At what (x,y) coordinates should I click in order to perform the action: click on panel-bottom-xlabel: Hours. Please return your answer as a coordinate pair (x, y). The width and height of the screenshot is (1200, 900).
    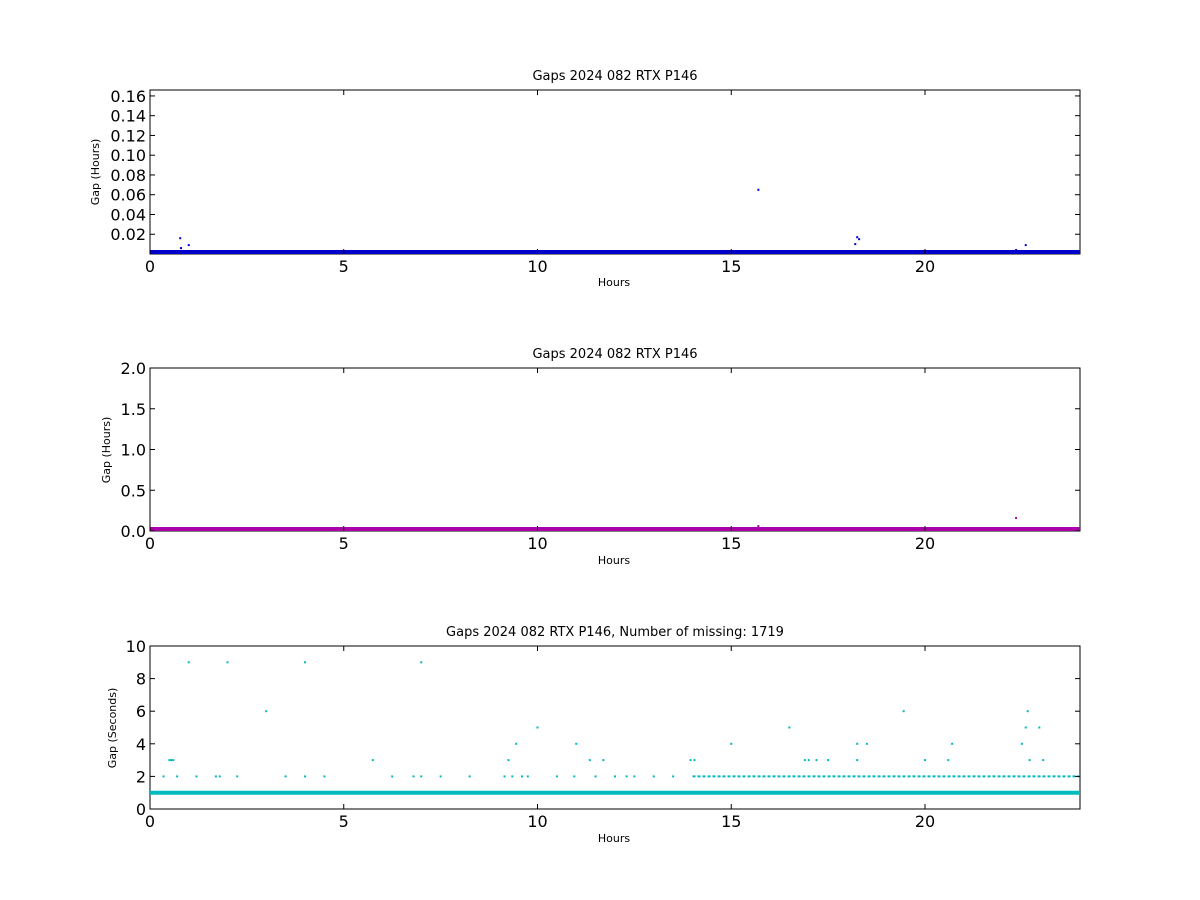
    Looking at the image, I should click on (614, 838).